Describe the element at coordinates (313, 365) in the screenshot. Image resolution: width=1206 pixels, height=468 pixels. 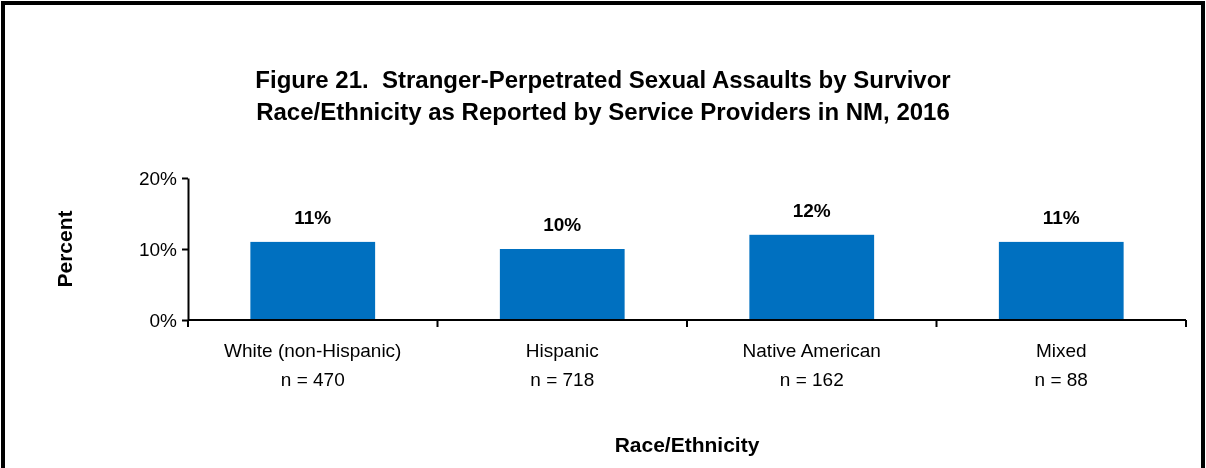
I see `x-tick-label: White (non-Hispanic) n = 470` at that location.